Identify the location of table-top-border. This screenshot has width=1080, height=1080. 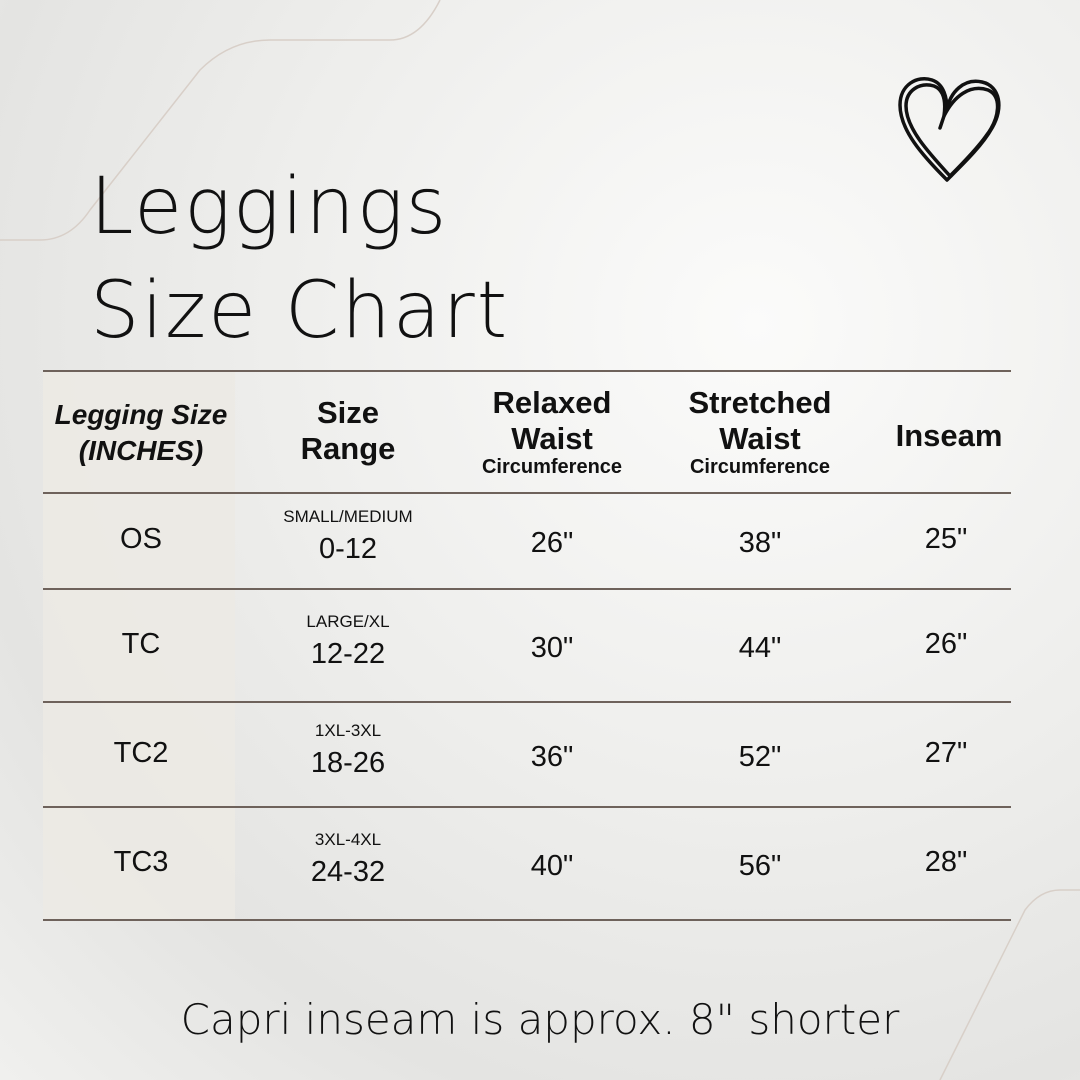
(527, 371).